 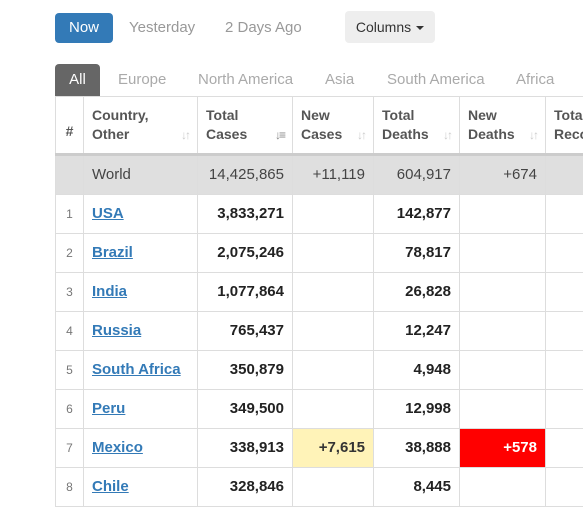 I want to click on cell-total-cases: 328,846, so click(x=245, y=487).